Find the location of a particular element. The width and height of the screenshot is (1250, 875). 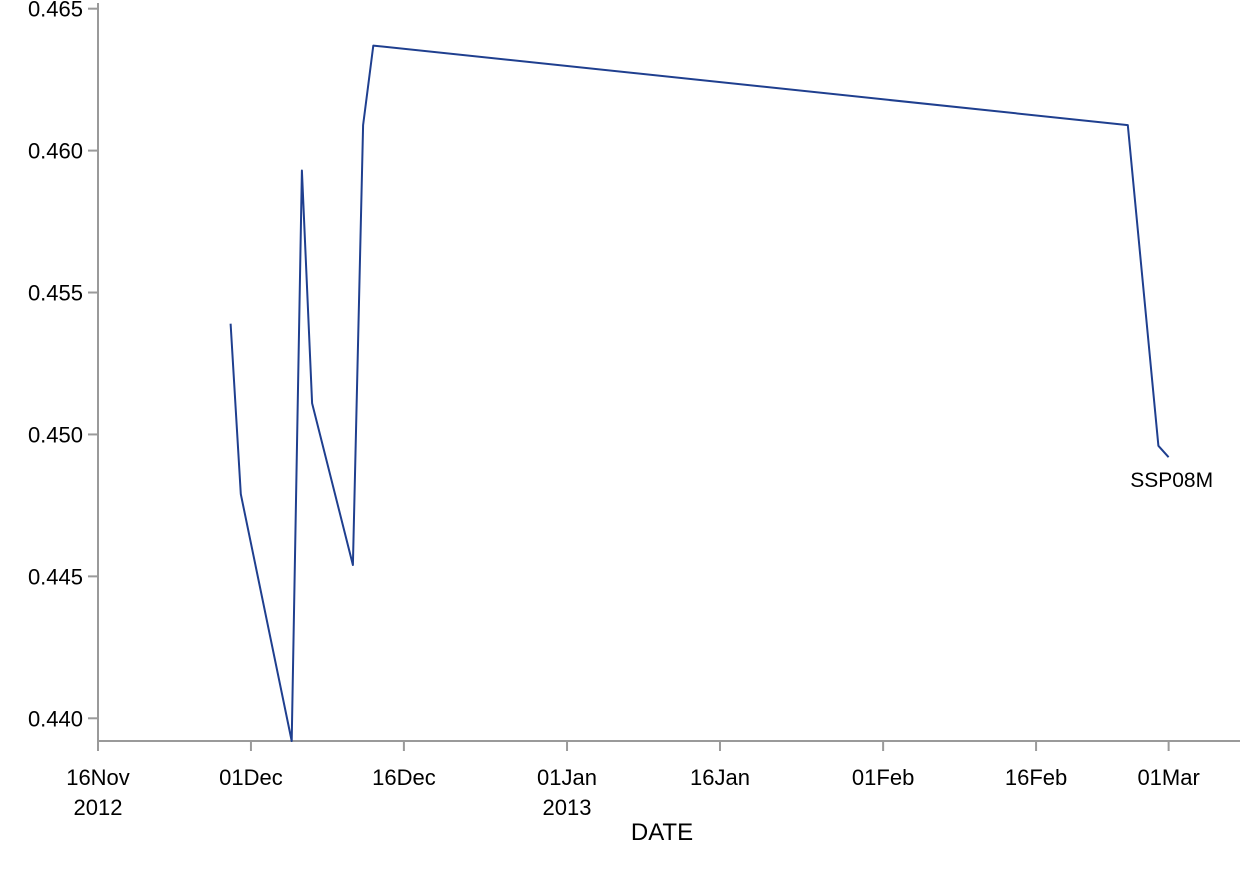

x-tick-label: 01Feb is located at coordinates (883, 777).